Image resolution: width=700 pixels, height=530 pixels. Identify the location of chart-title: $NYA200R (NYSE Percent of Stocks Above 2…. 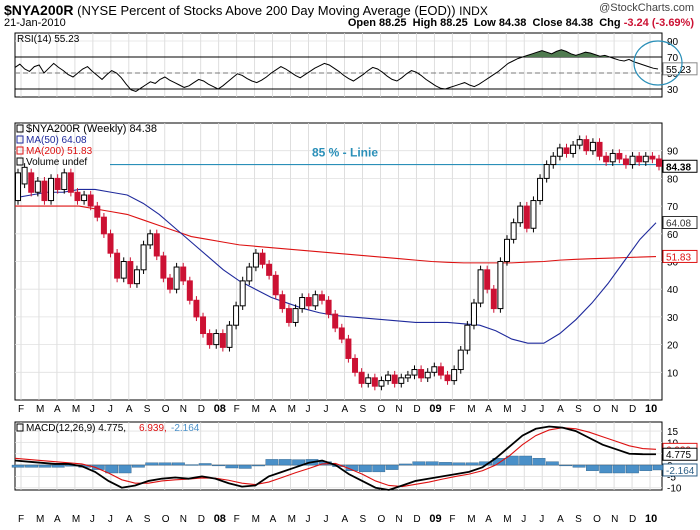
(246, 10).